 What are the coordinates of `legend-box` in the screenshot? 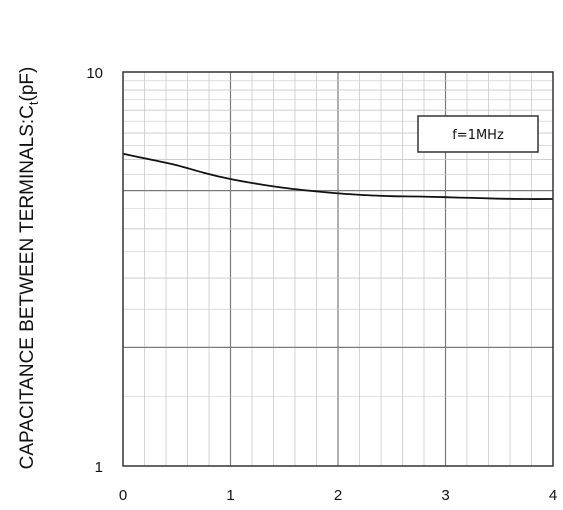 It's located at (478, 134).